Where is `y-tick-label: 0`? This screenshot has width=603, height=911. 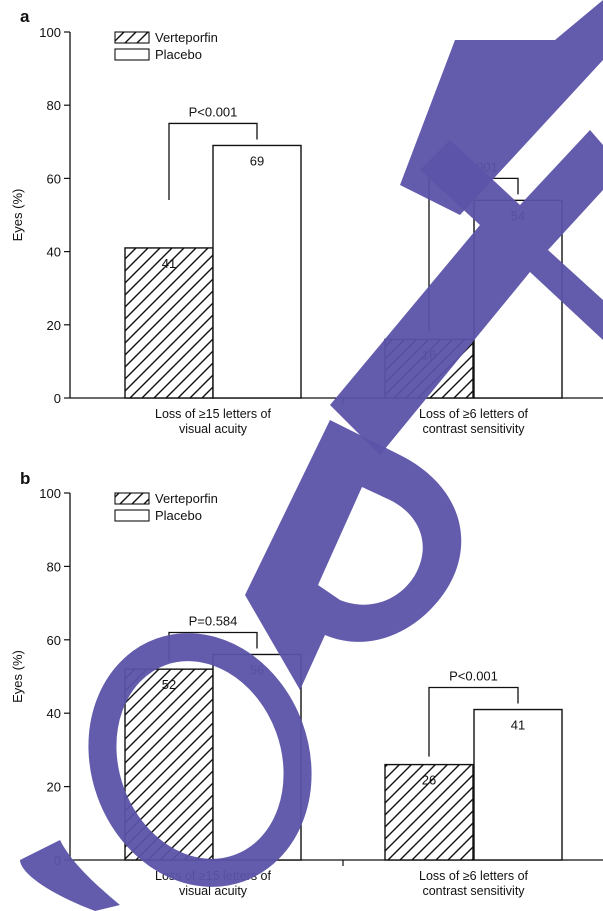 y-tick-label: 0 is located at coordinates (57, 398).